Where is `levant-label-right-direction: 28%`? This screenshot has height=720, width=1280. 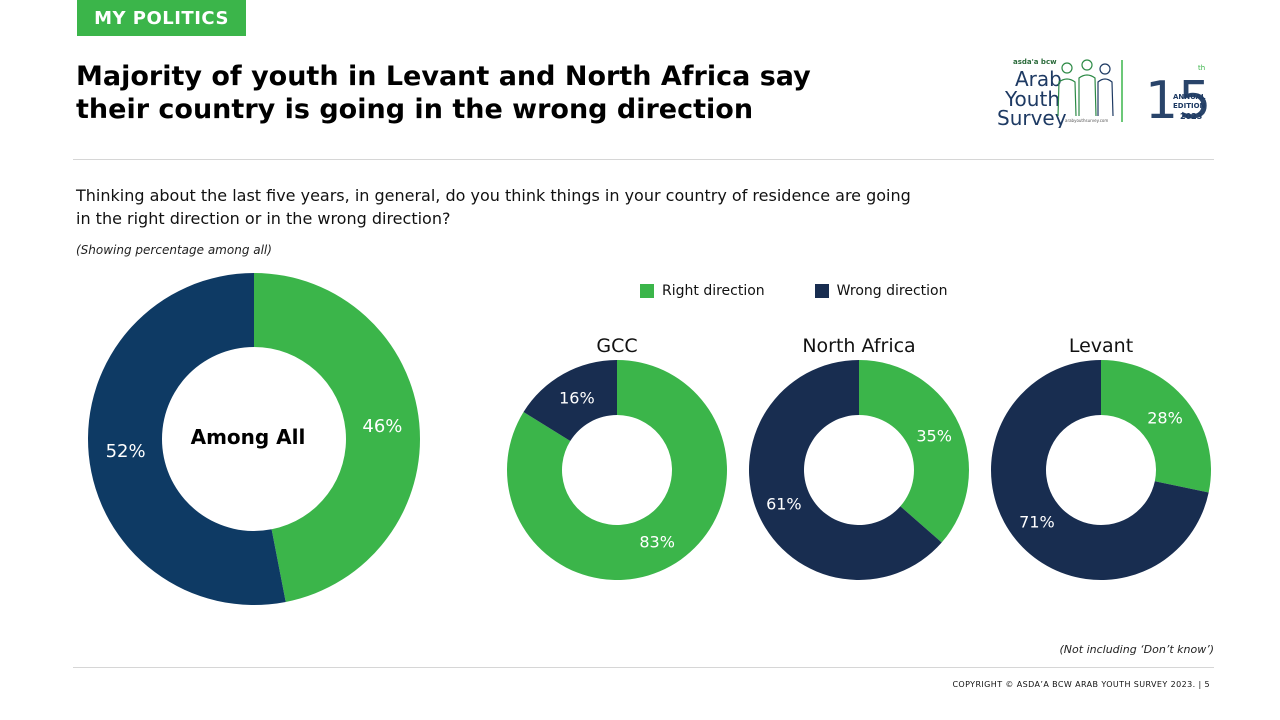
levant-label-right-direction: 28% is located at coordinates (1165, 417).